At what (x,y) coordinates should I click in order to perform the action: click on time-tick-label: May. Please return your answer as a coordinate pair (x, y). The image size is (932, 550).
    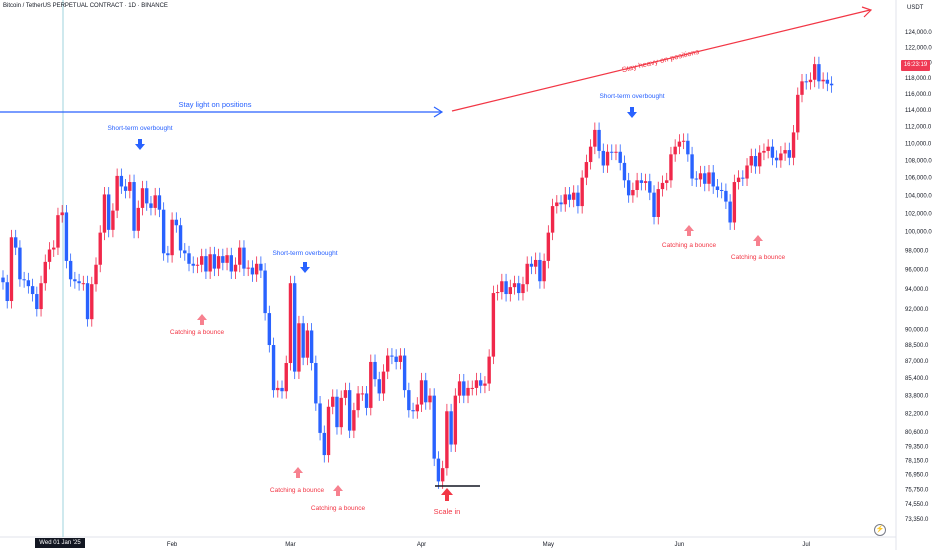
    Looking at the image, I should click on (548, 545).